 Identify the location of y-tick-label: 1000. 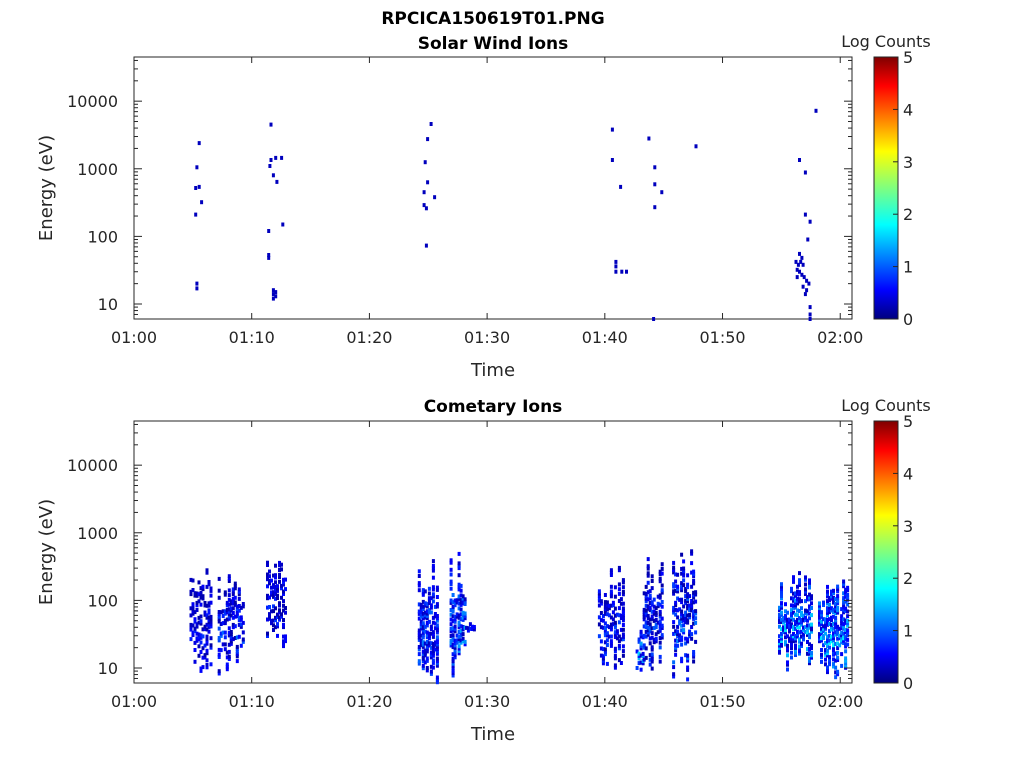
(97, 533).